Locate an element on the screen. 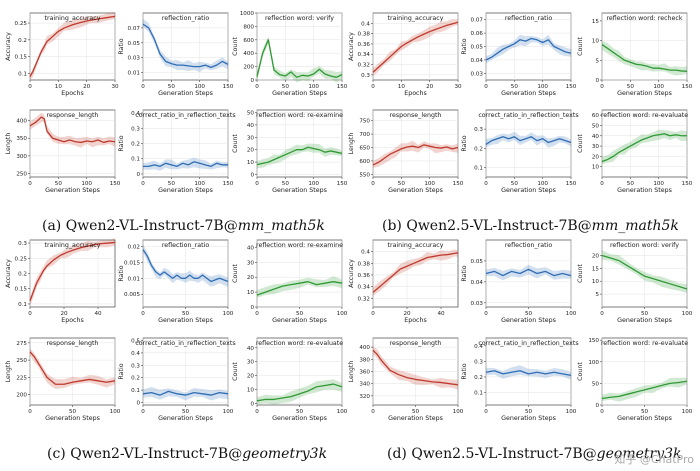 Image resolution: width=700 pixels, height=471 pixels. y-axis-label: Ratio is located at coordinates (121, 46).